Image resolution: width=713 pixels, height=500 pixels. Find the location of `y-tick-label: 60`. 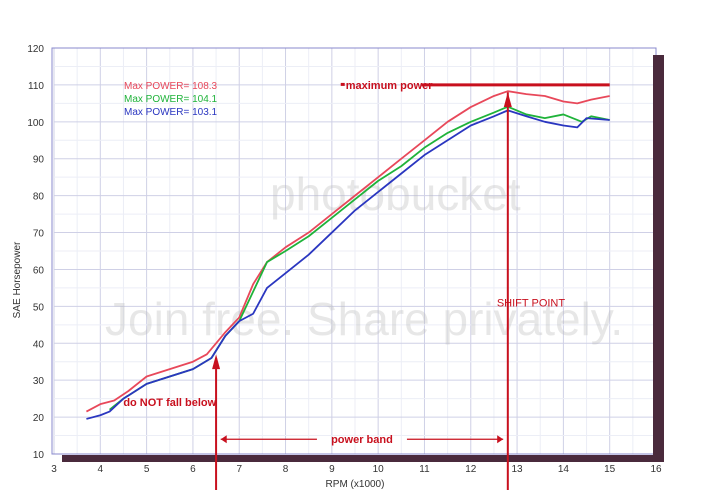

y-tick-label: 60 is located at coordinates (39, 270).